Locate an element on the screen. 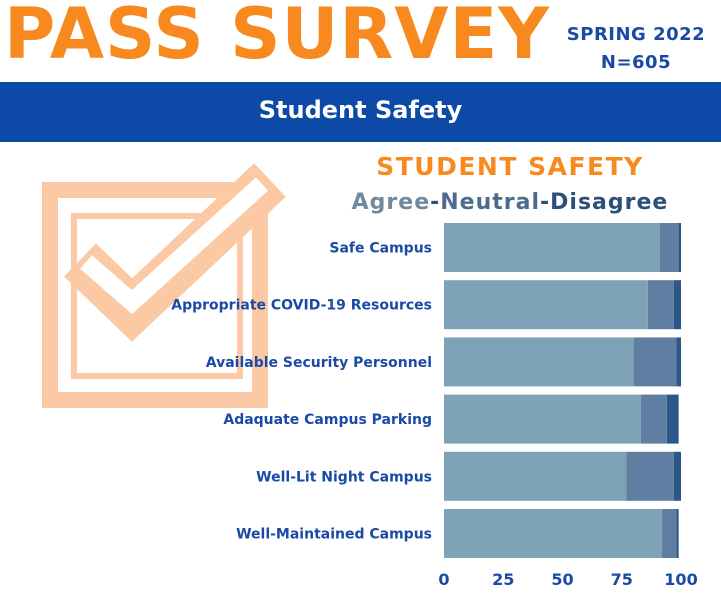  bar-agree-well-maintained-campus is located at coordinates (553, 533).